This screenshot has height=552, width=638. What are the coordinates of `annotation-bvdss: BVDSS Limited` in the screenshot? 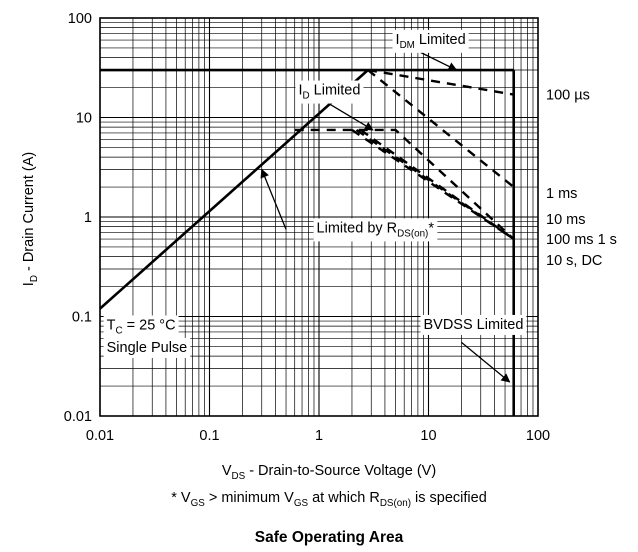 It's located at (473, 325).